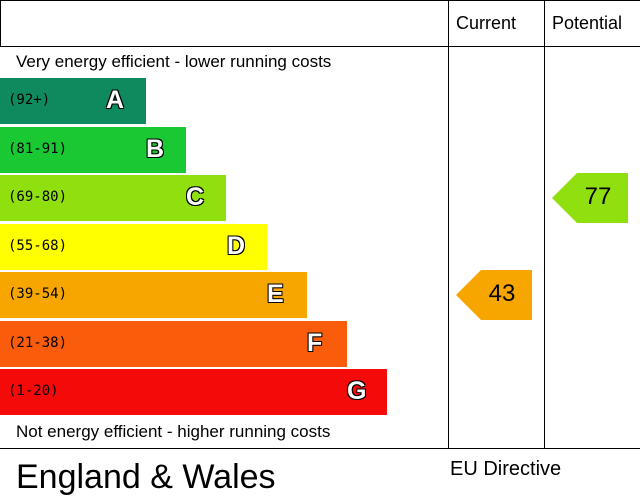 This screenshot has width=640, height=497. Describe the element at coordinates (38, 246) in the screenshot. I see `rating-band-range: (55-68)` at that location.